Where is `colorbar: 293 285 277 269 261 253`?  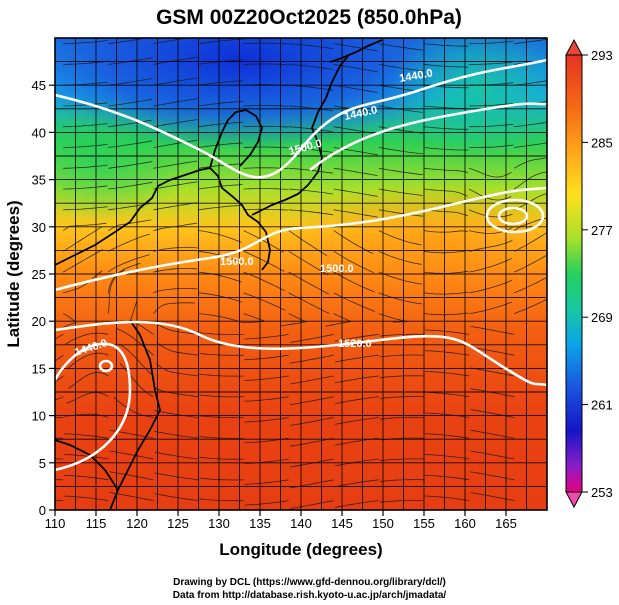
colorbar: 293 285 277 269 261 253 is located at coordinates (589, 273).